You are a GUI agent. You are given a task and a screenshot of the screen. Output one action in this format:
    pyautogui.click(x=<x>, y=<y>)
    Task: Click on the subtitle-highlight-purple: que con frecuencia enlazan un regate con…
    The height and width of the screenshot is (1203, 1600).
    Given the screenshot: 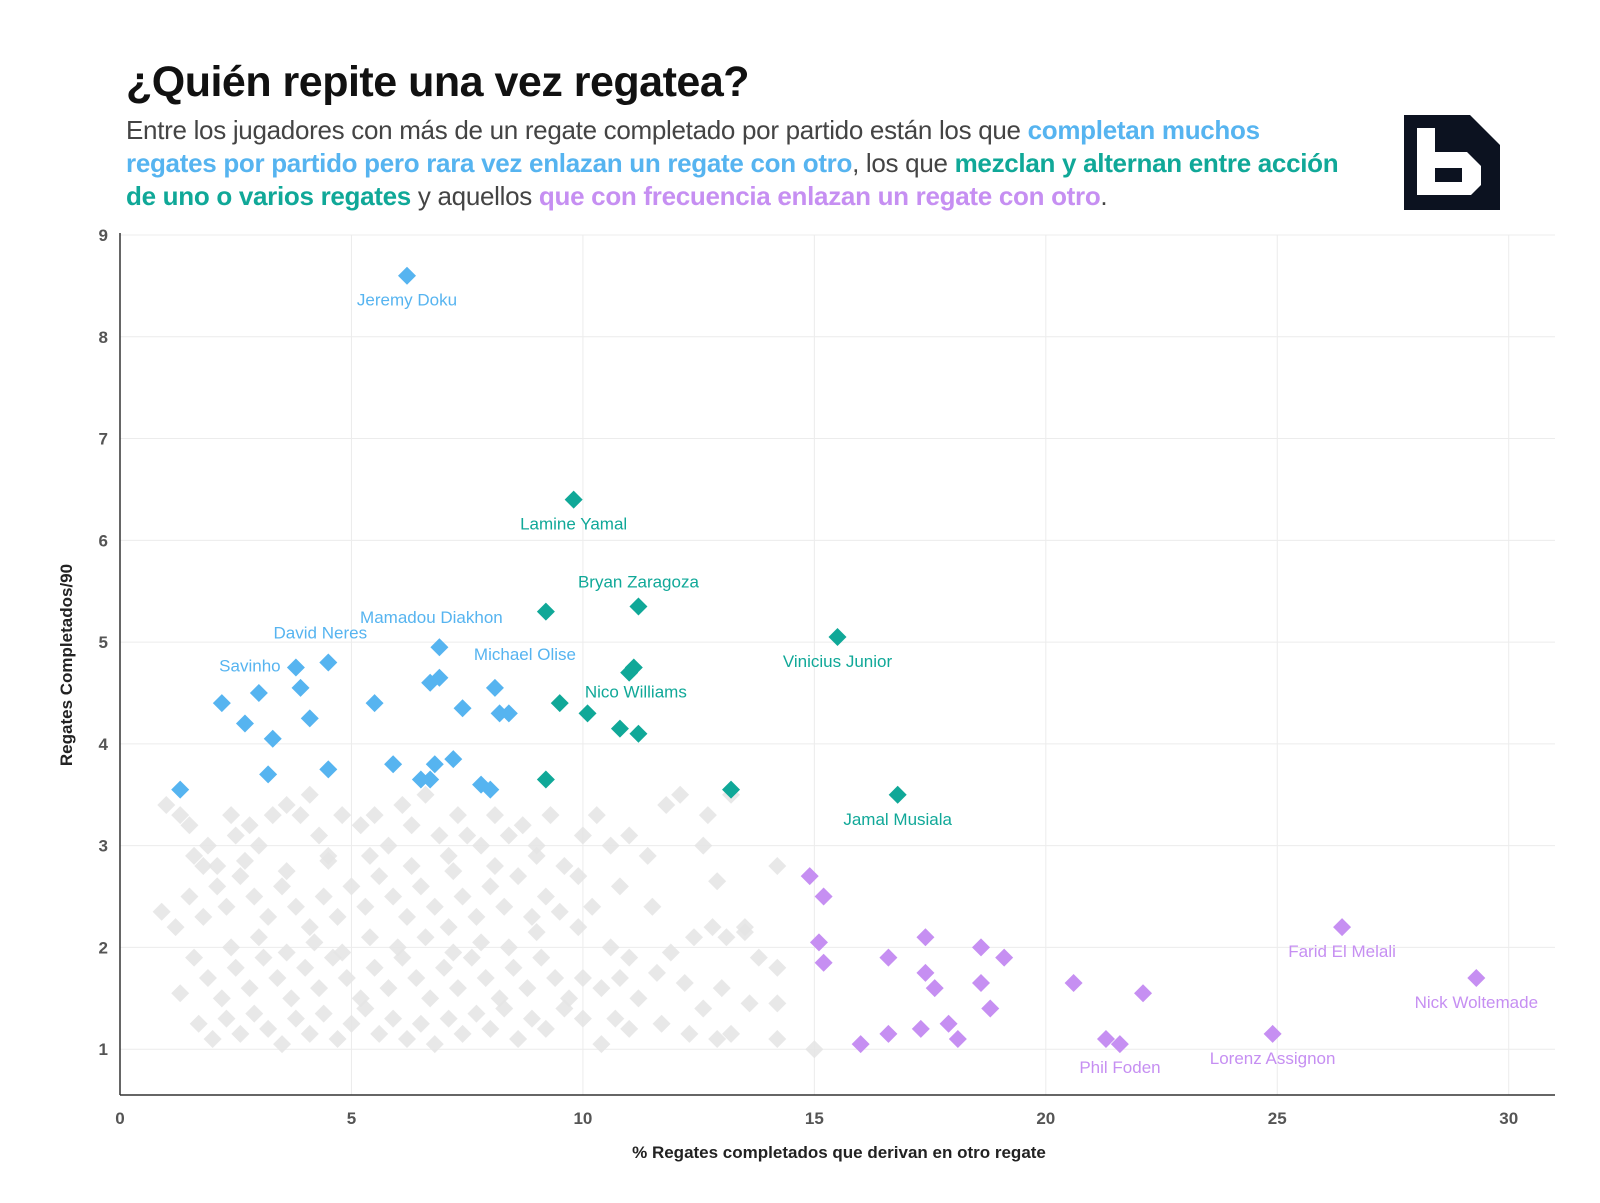 What is the action you would take?
    pyautogui.click(x=819, y=196)
    